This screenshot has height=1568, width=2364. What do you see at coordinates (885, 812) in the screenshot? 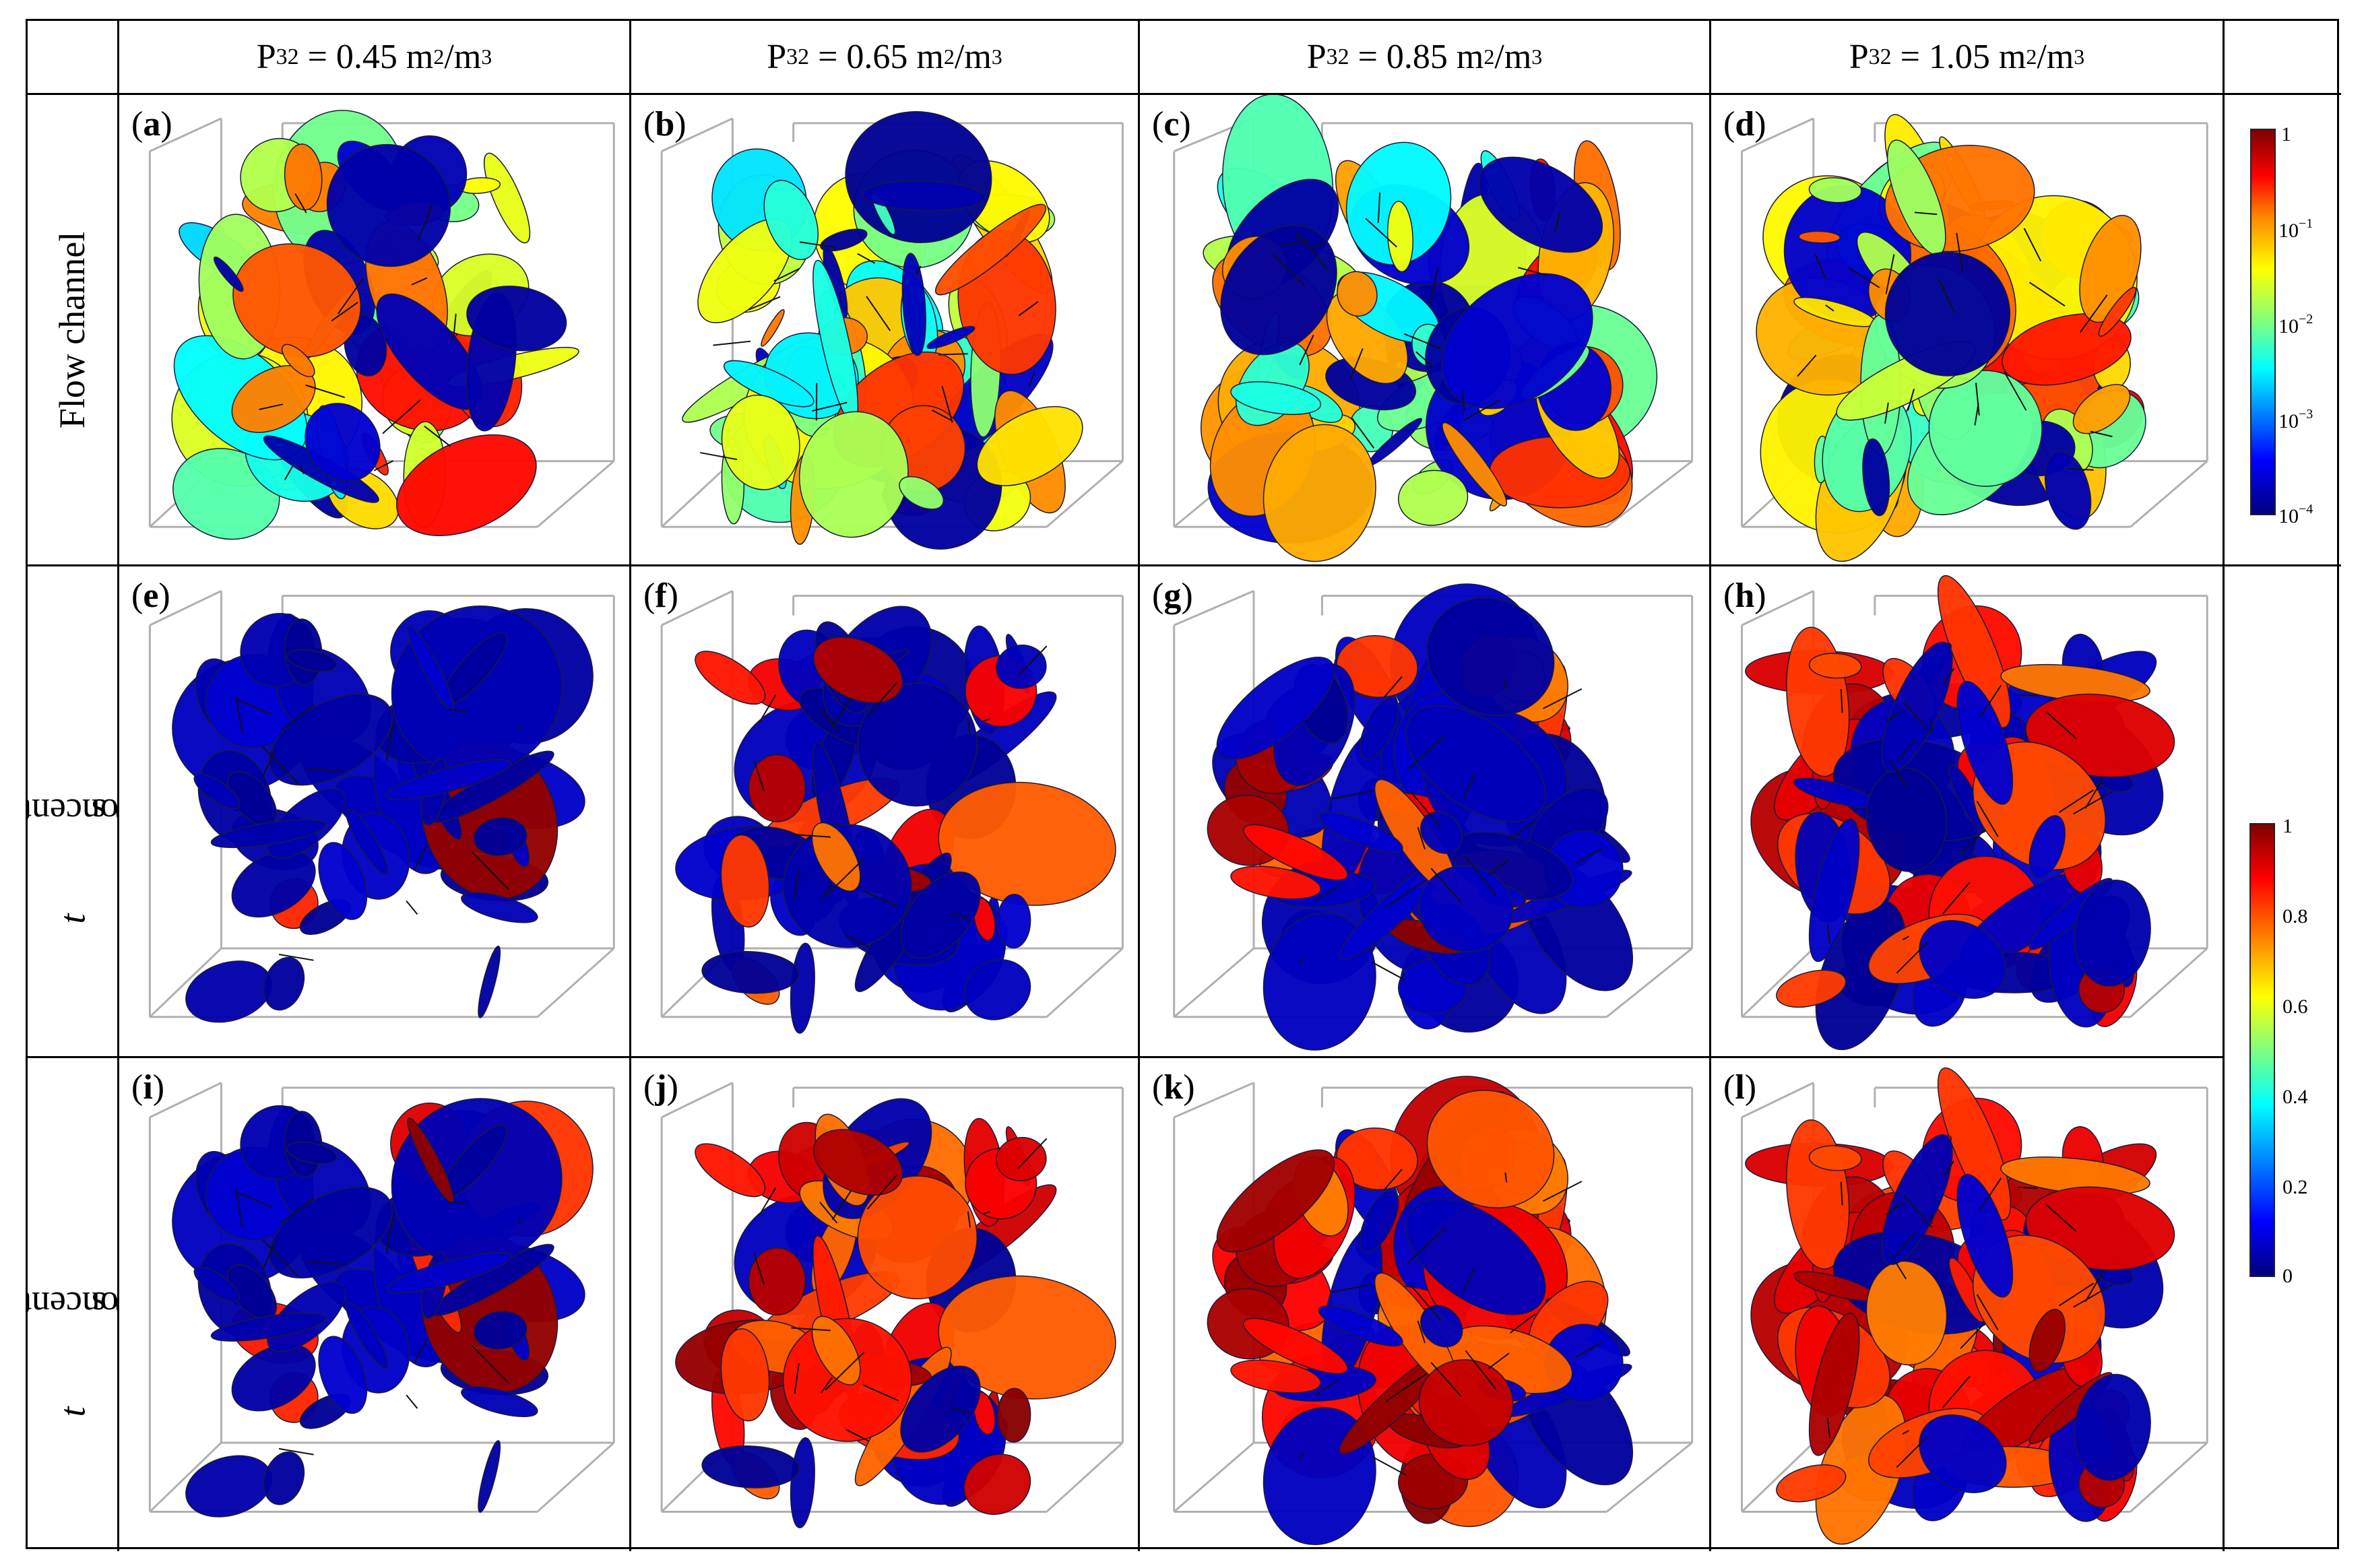
I see `panel-f: (f)` at bounding box center [885, 812].